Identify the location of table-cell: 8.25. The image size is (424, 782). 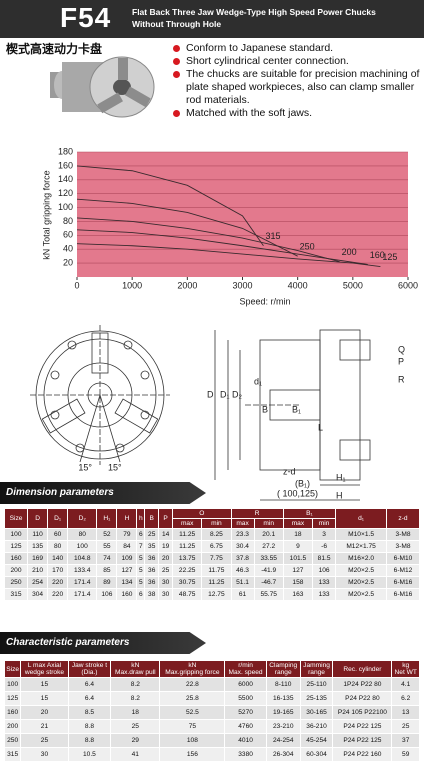
(216, 534).